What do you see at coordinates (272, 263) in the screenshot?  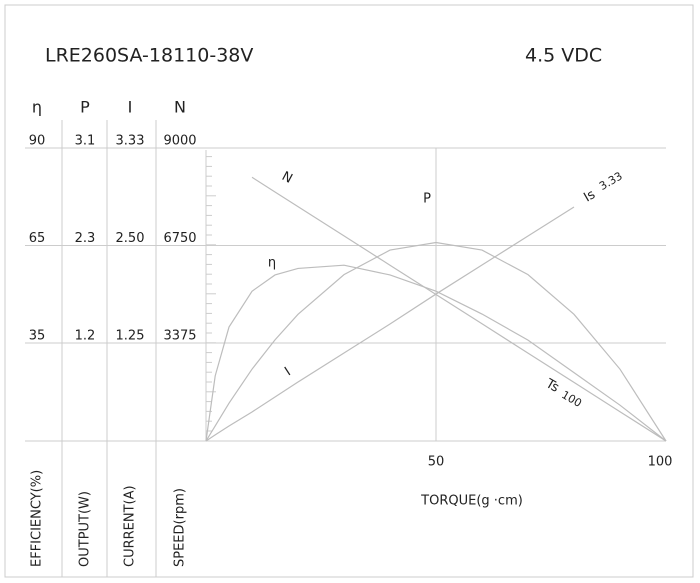 I see `curve-label: η` at bounding box center [272, 263].